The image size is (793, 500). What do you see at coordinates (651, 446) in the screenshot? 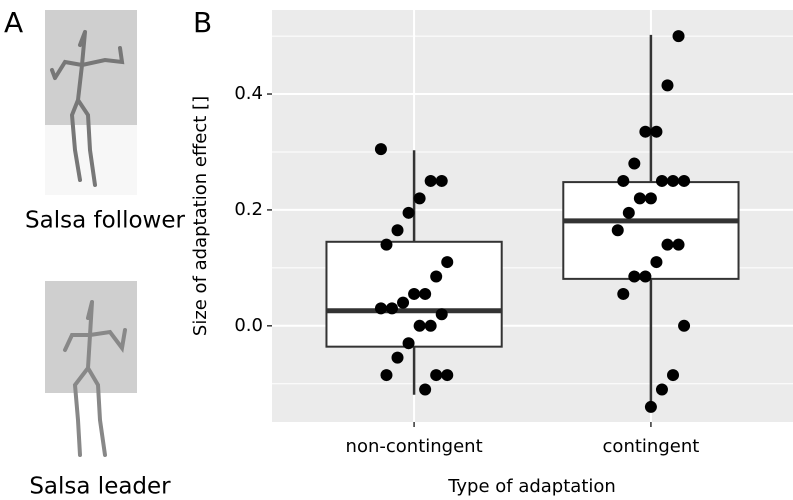
I see `x-tick-label: contingent` at bounding box center [651, 446].